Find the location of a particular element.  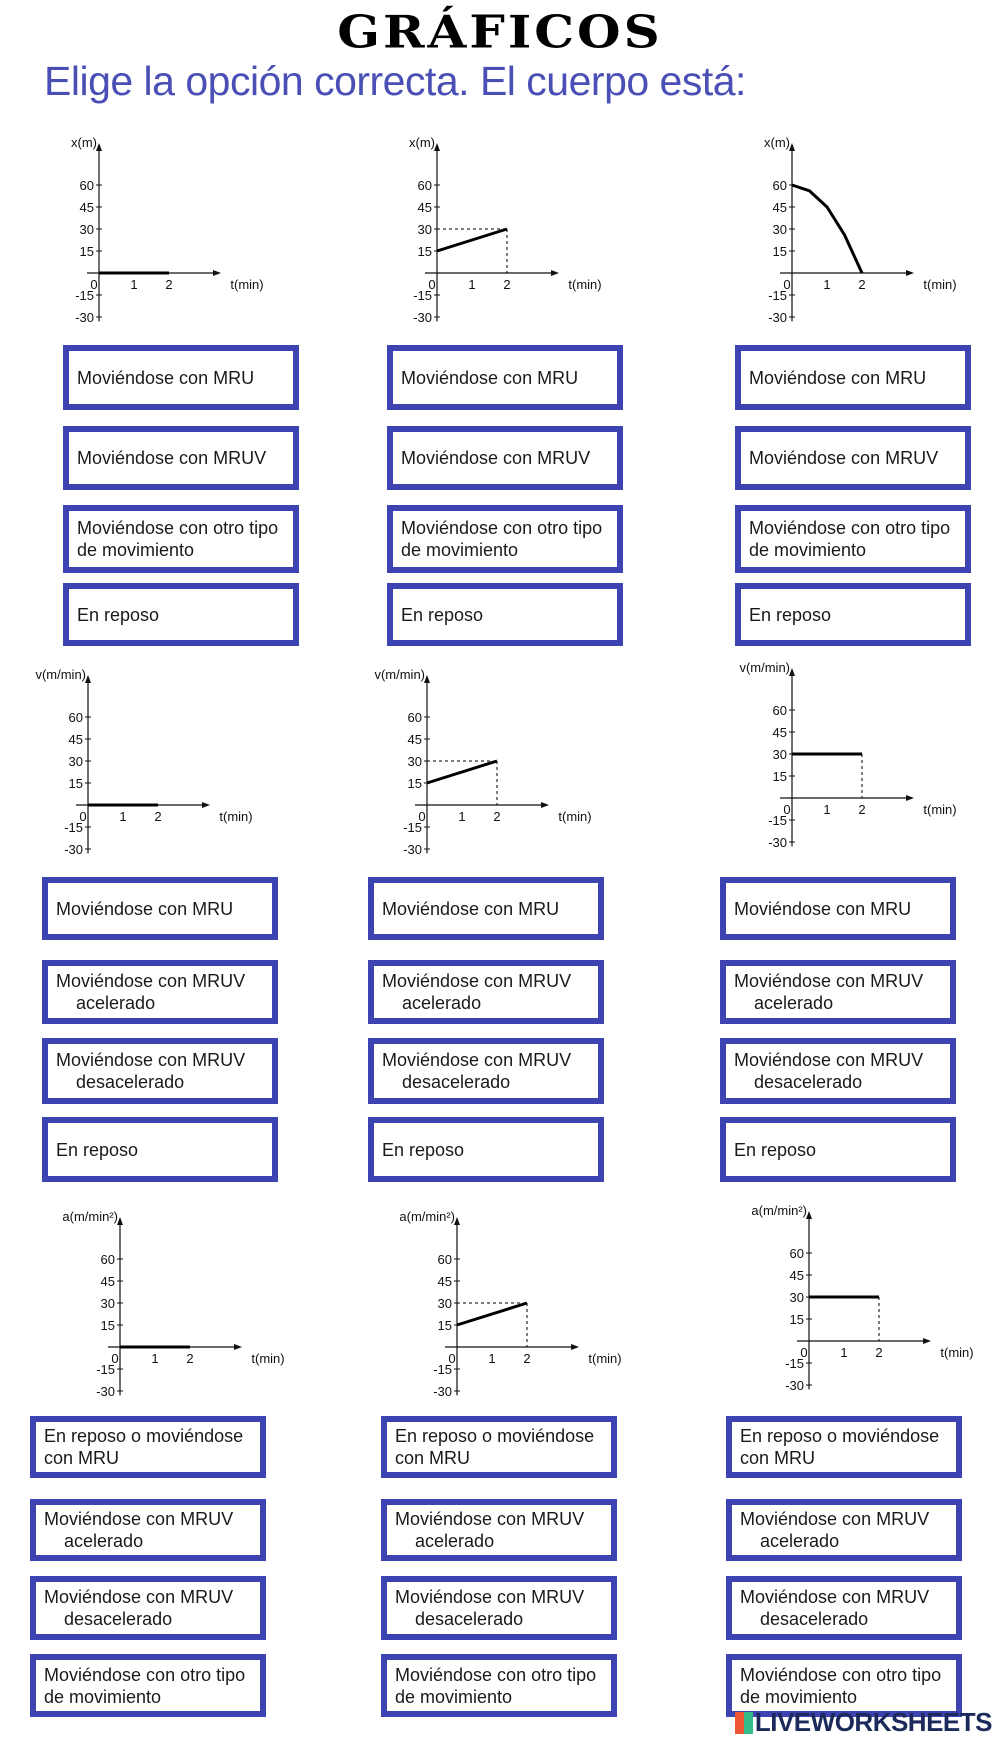

y-axis-label: x(m) is located at coordinates (777, 142).